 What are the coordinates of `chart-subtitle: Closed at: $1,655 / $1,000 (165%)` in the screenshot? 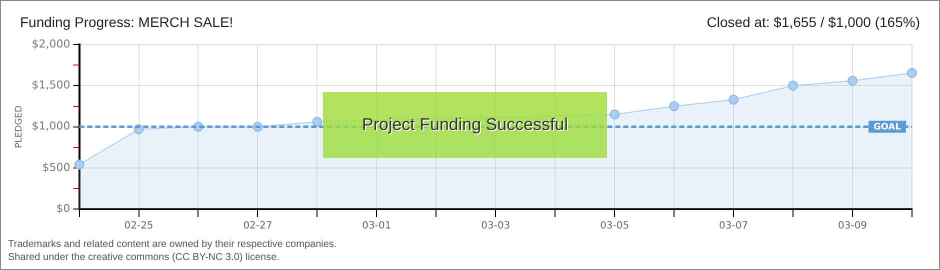 It's located at (813, 22).